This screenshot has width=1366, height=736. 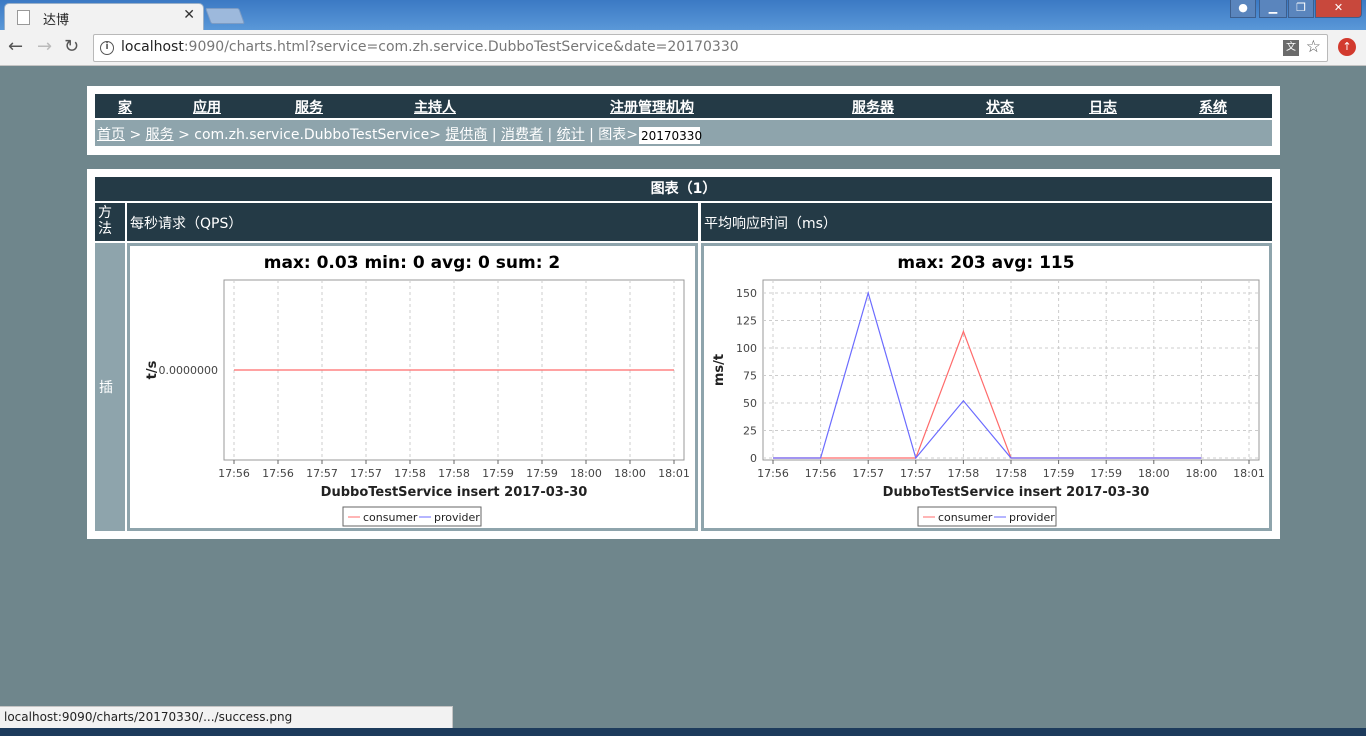 What do you see at coordinates (309, 108) in the screenshot?
I see `nav-services: 服务` at bounding box center [309, 108].